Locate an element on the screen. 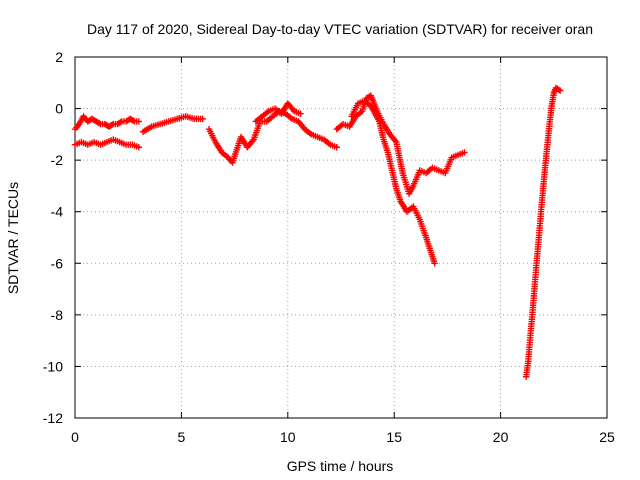  y-tick-label: -12 is located at coordinates (53, 418).